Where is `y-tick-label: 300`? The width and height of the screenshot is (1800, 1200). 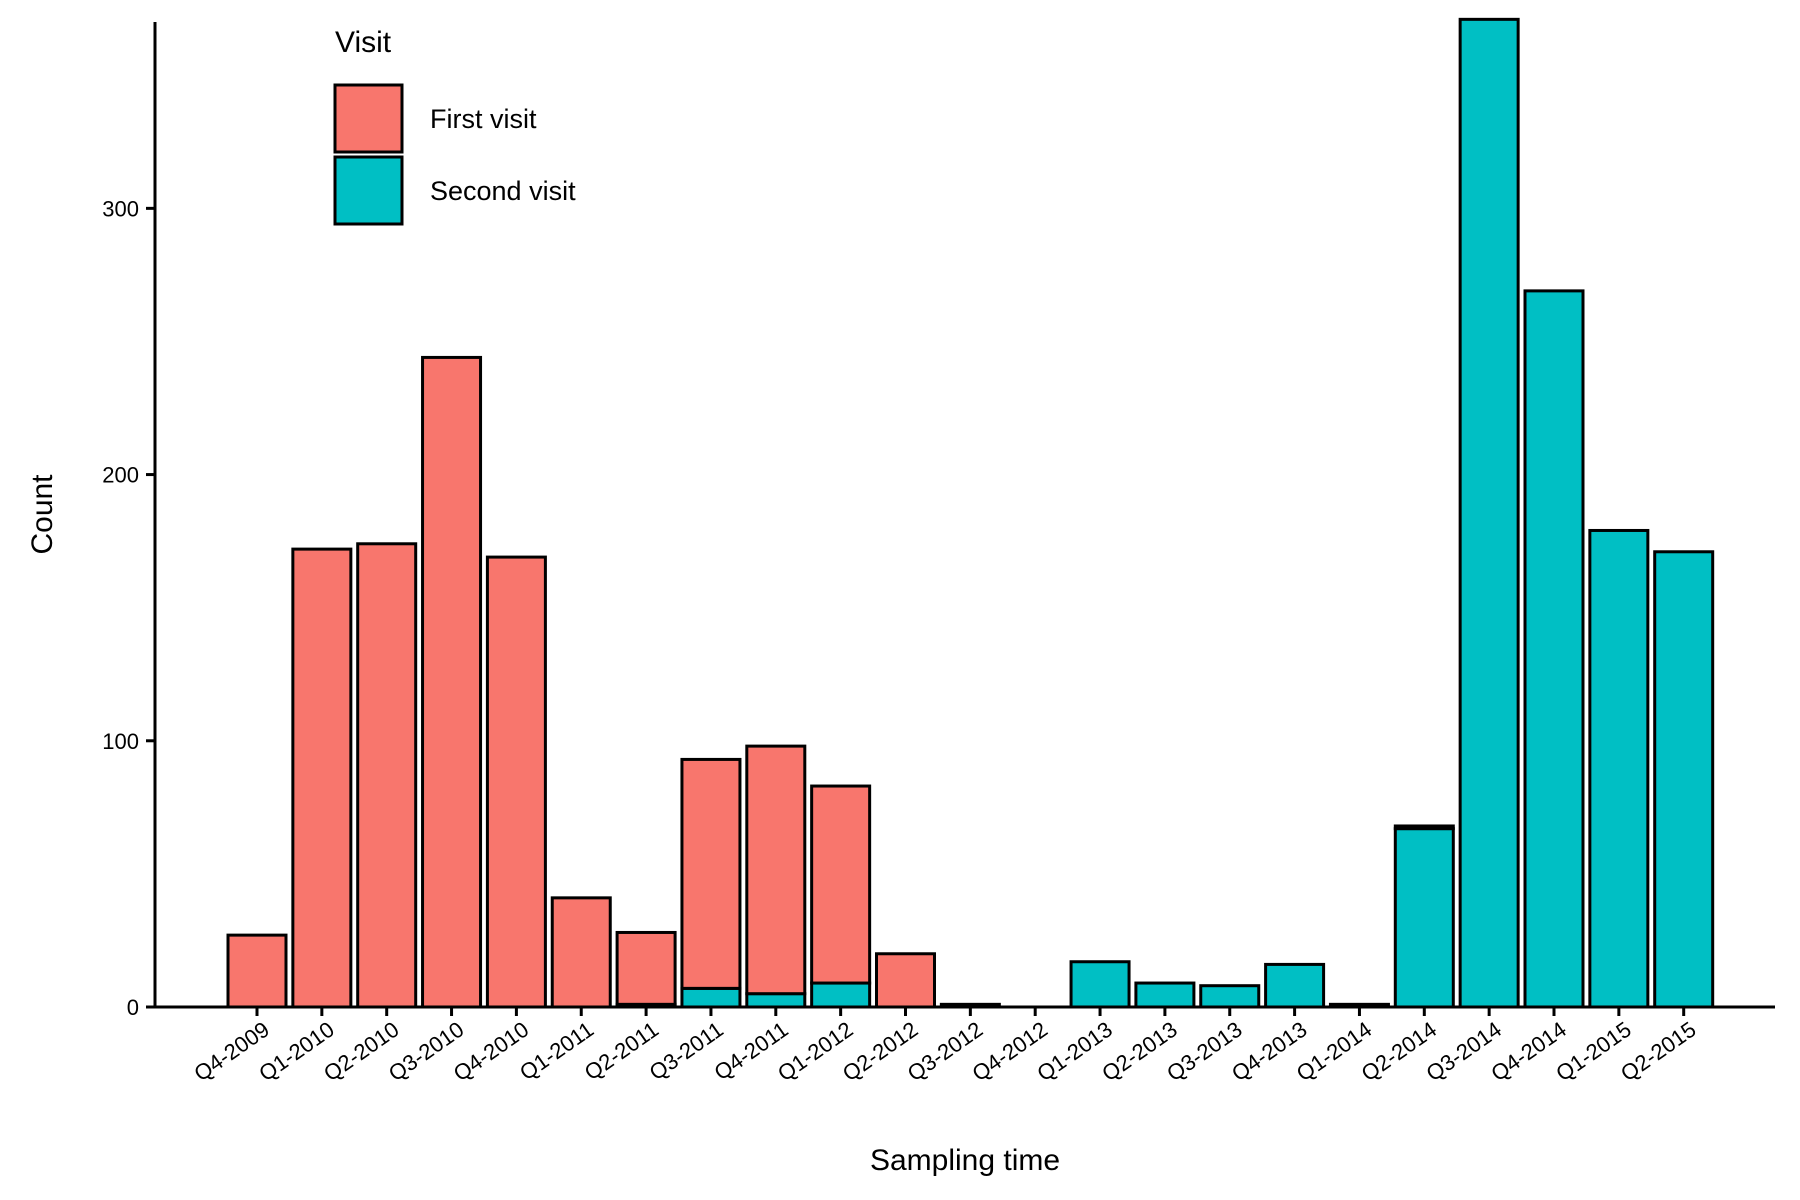 y-tick-label: 300 is located at coordinates (120, 208).